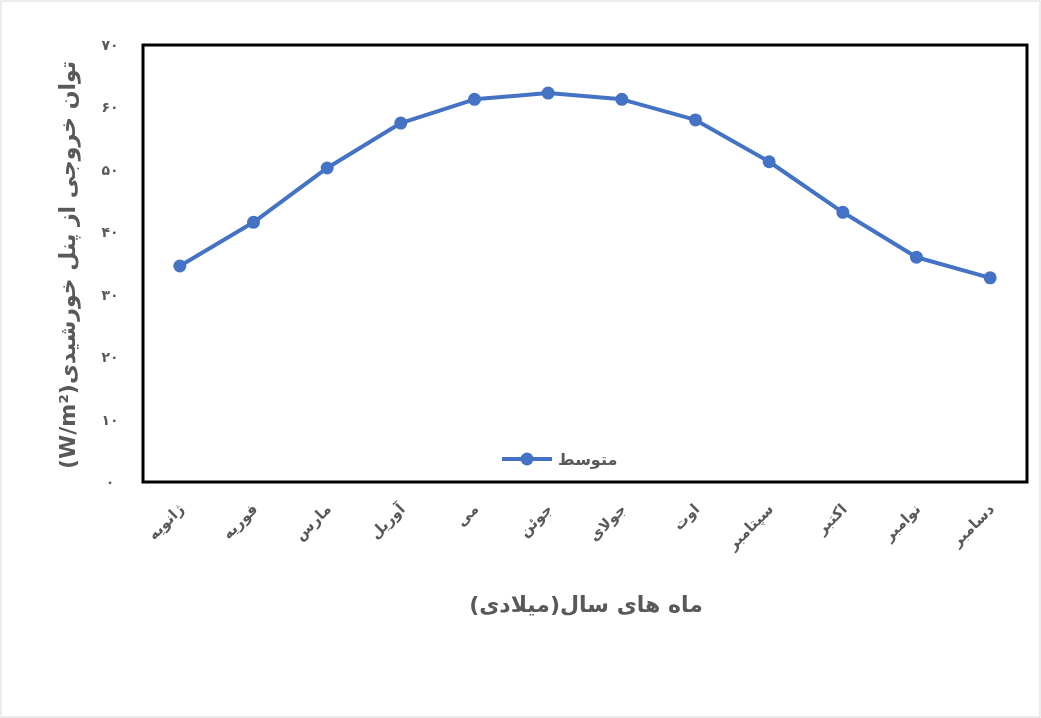 The width and height of the screenshot is (1041, 718). I want to click on x-tick-label: جولای, so click(607, 522).